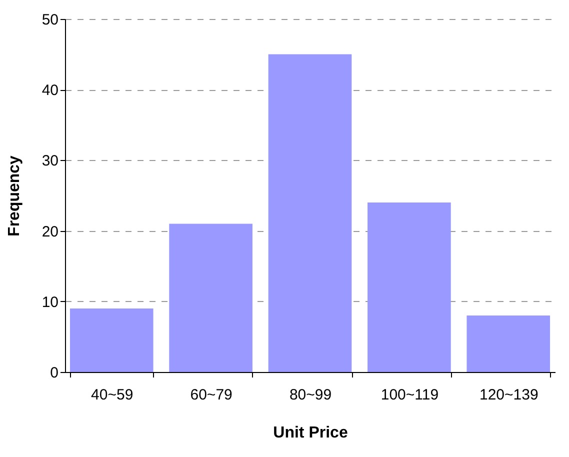 The height and width of the screenshot is (457, 569). What do you see at coordinates (50, 20) in the screenshot?
I see `y-tick-label: 50` at bounding box center [50, 20].